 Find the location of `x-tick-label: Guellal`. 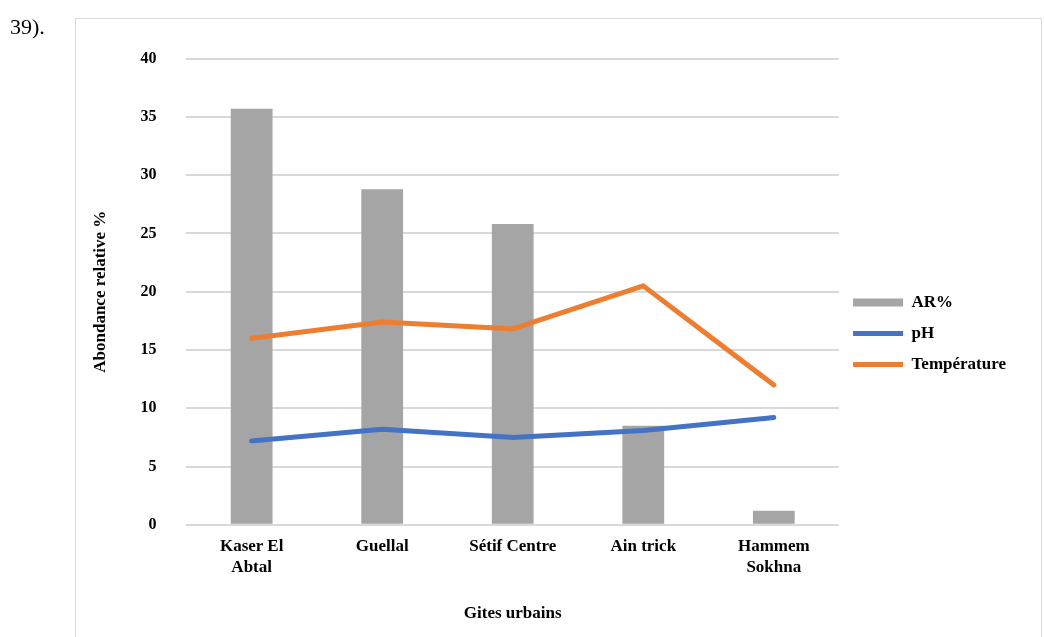

x-tick-label: Guellal is located at coordinates (382, 546).